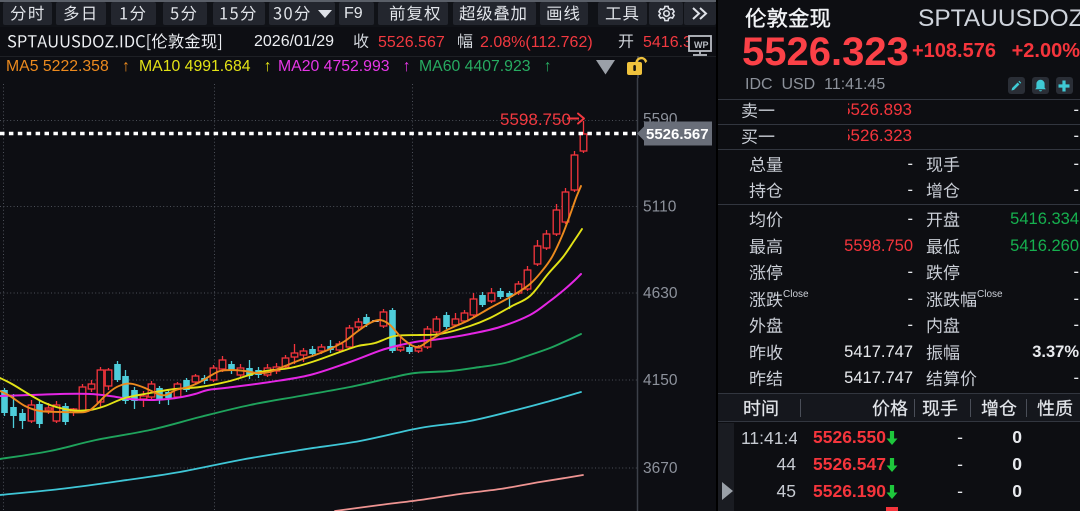 The height and width of the screenshot is (511, 1080). Describe the element at coordinates (660, 380) in the screenshot. I see `svg-text: 4150` at that location.